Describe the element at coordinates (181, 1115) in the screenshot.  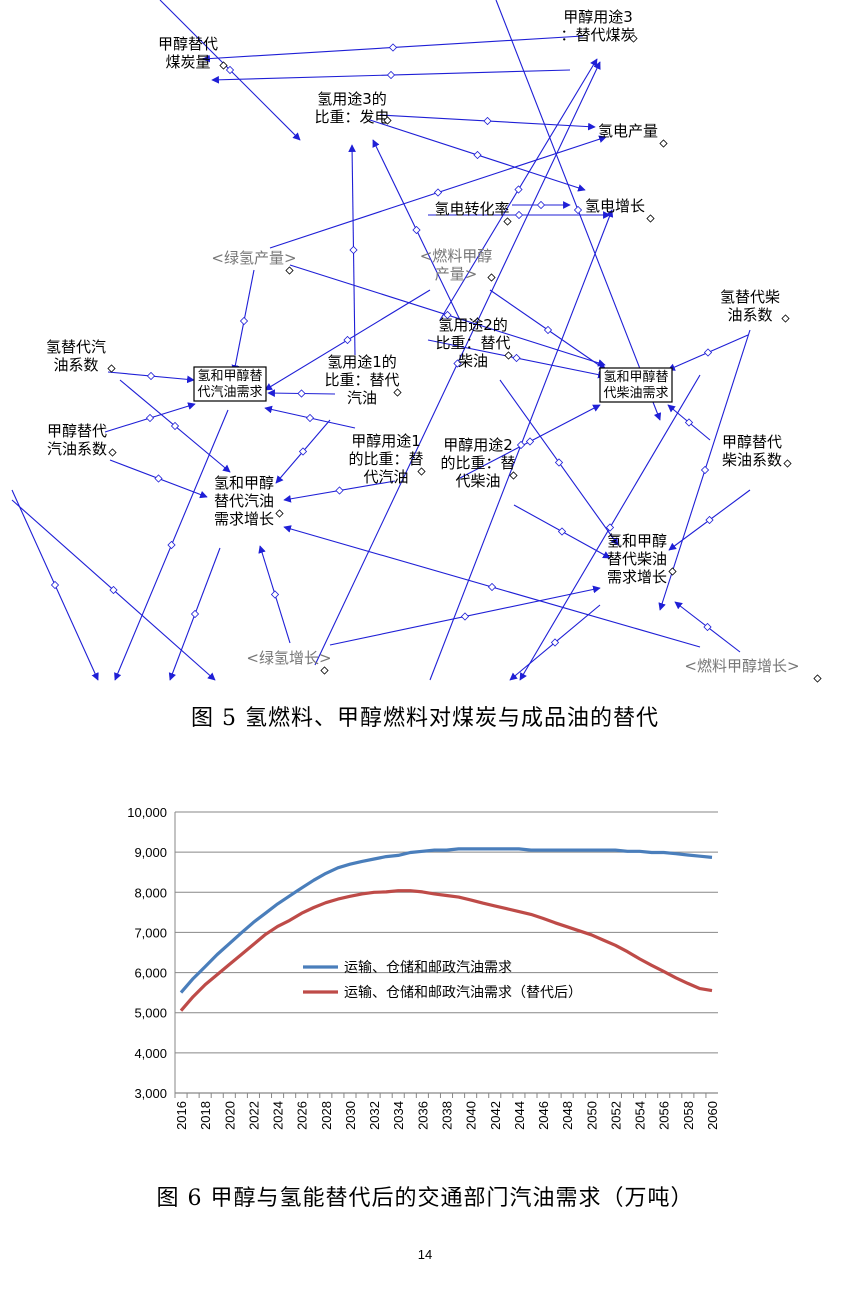
I see `x-tick-label: 2016` at that location.